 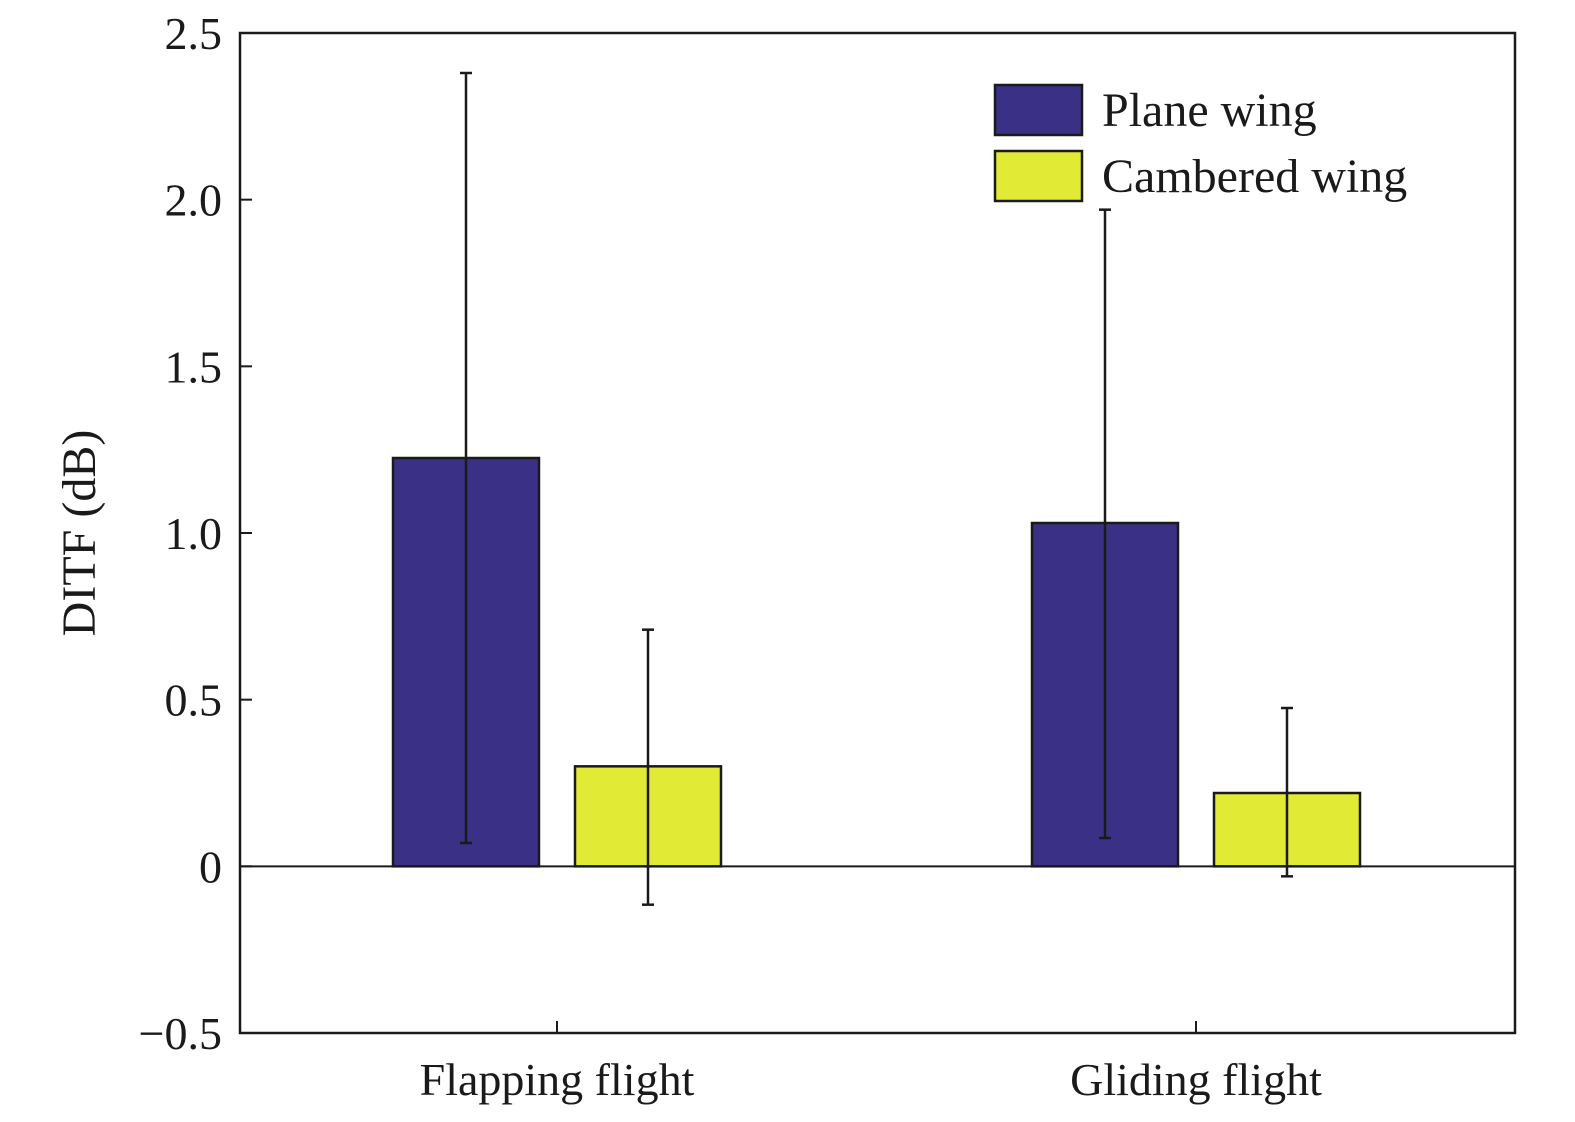 I want to click on y-tick-label: 0, so click(x=210, y=866).